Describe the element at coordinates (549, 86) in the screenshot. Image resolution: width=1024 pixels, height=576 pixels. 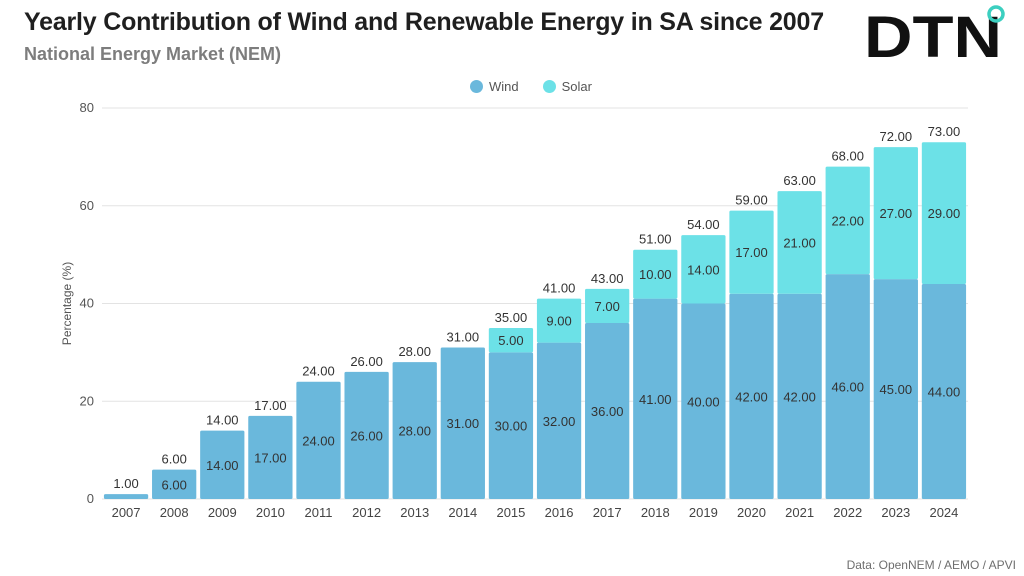
I see `solar-swatch-icon` at that location.